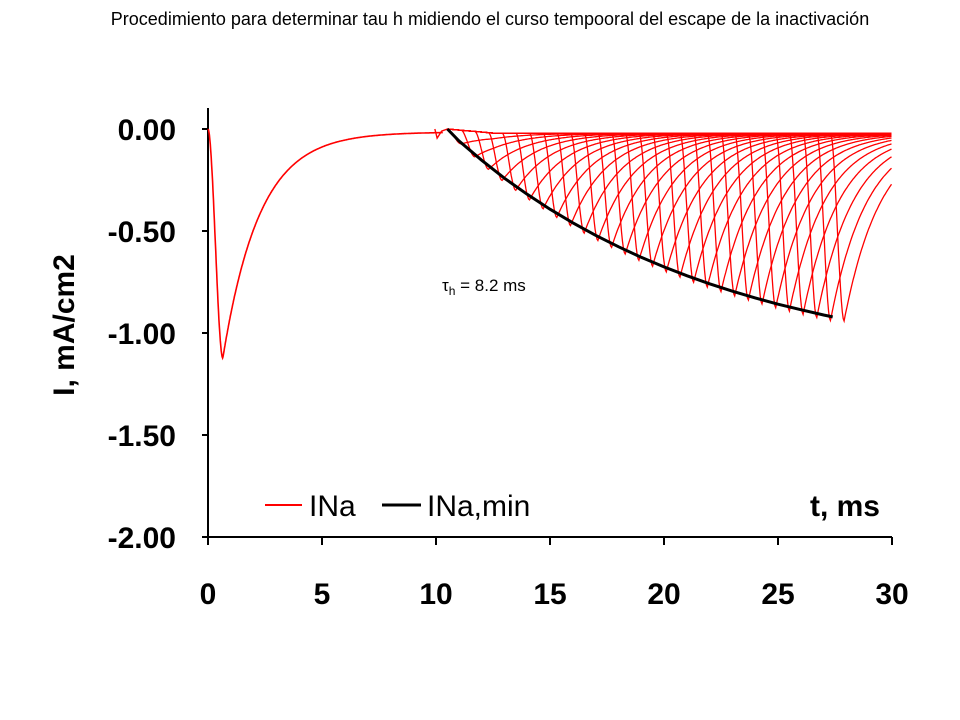 The height and width of the screenshot is (720, 960). I want to click on ina-min-line, so click(640, 223).